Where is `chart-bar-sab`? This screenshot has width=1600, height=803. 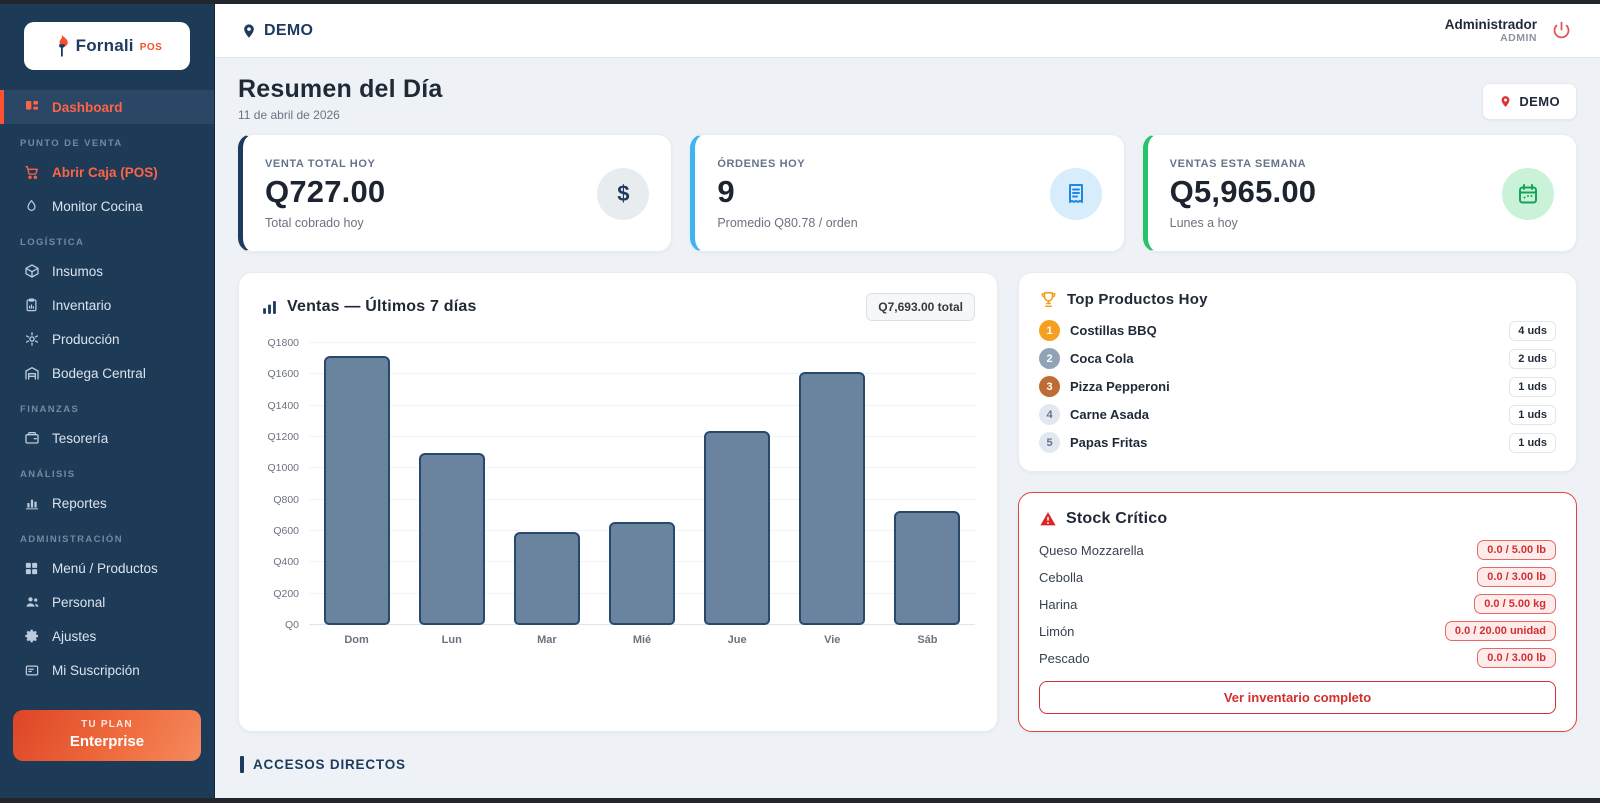
chart-bar-sab is located at coordinates (927, 568).